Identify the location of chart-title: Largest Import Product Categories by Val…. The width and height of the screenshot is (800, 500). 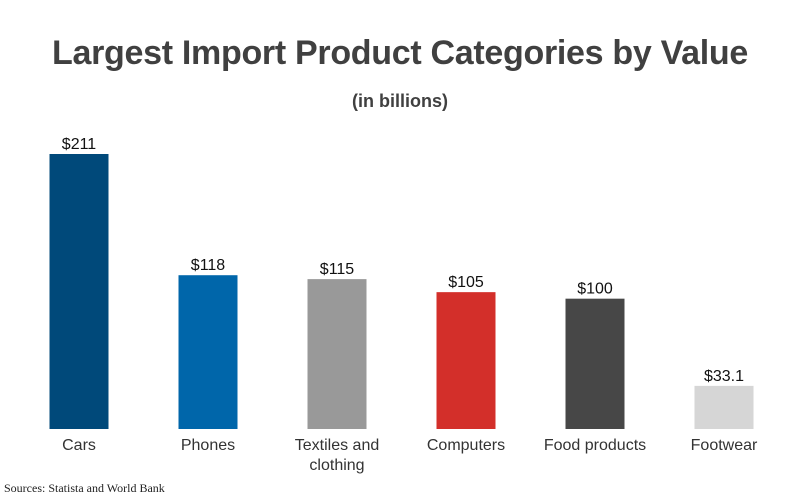
(400, 53).